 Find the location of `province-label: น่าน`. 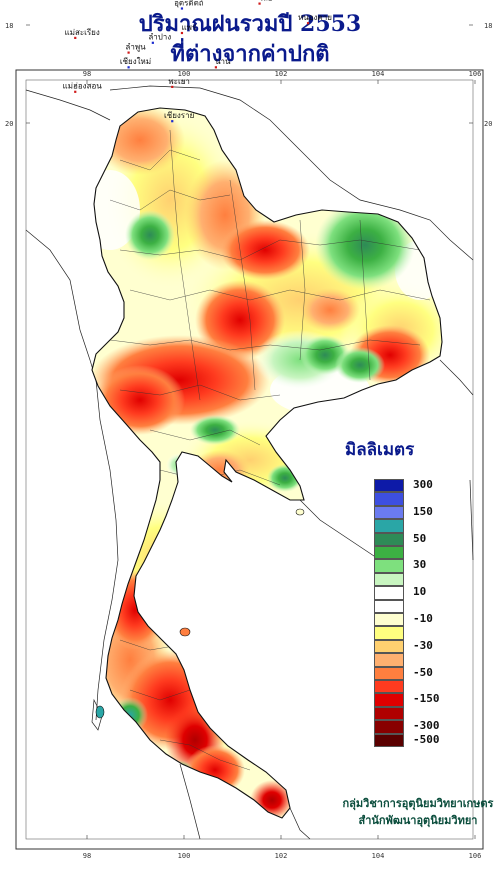

province-label: น่าน is located at coordinates (223, 61).